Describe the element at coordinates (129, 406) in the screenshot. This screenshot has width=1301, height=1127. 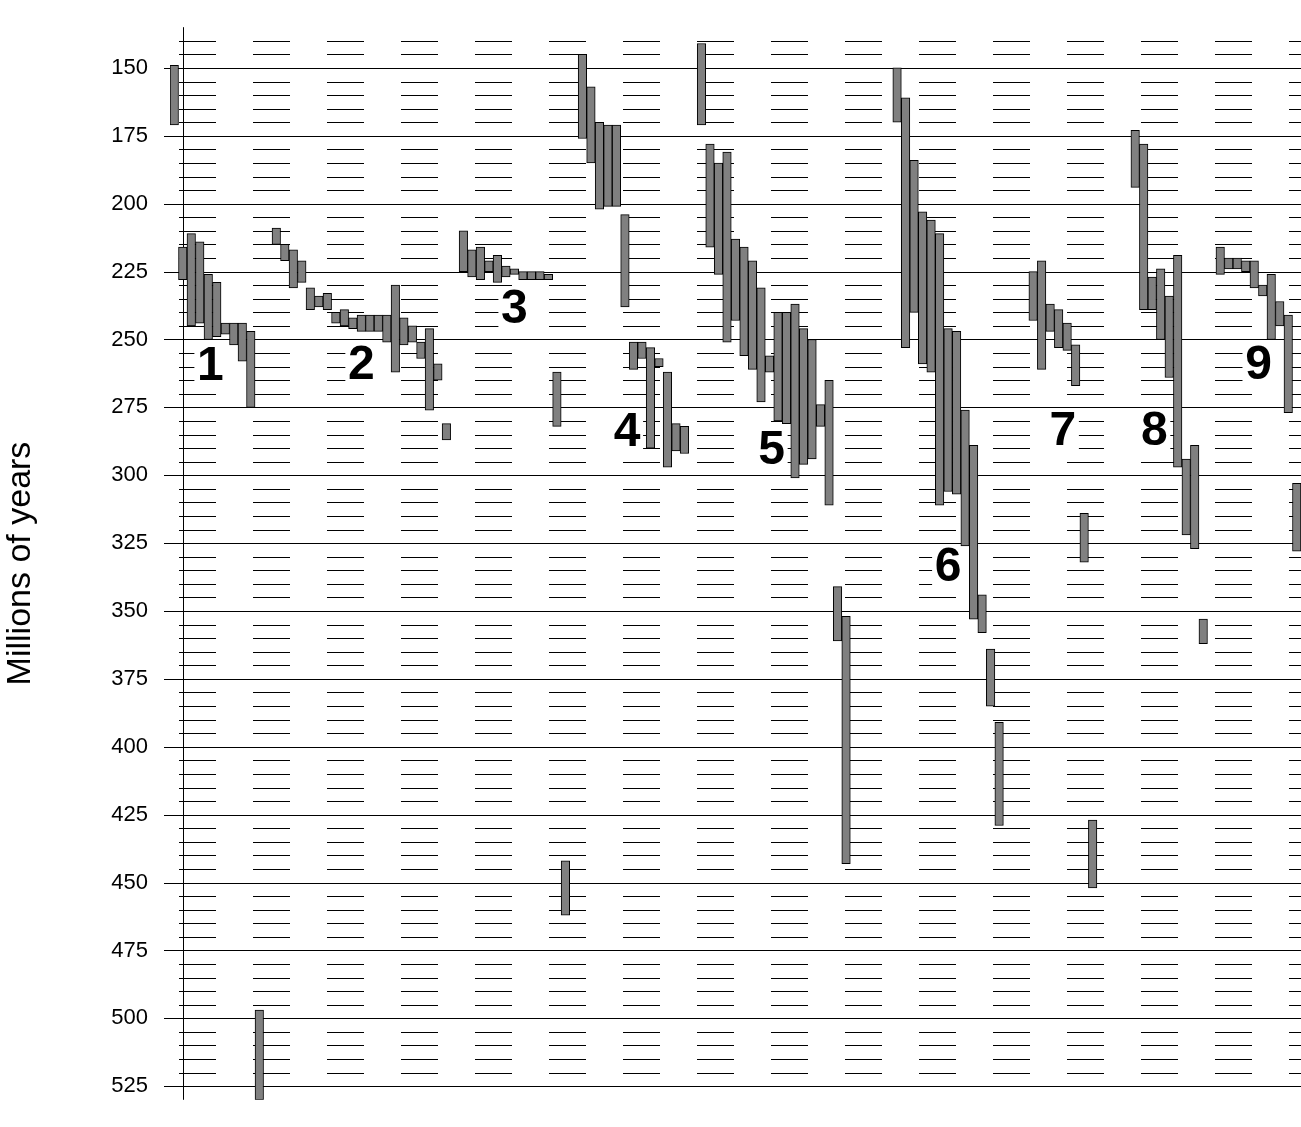
I see `y-tick-label: 275` at that location.